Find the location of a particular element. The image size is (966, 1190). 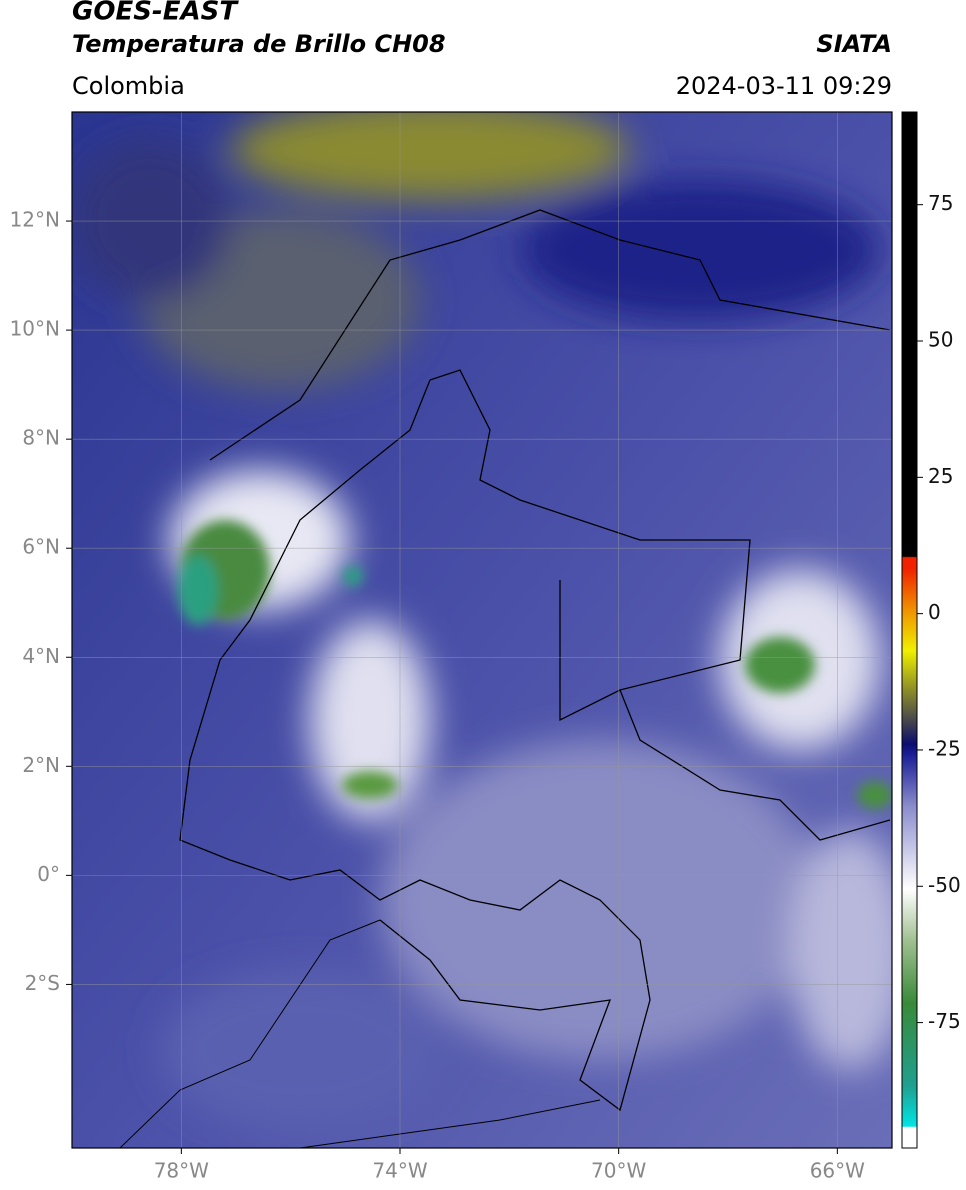

x-tick-label: 70°W is located at coordinates (618, 1171).